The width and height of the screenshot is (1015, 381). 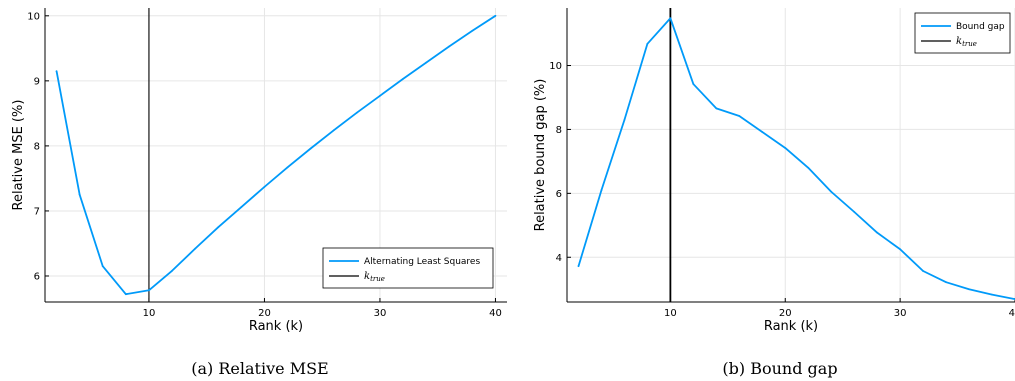 What do you see at coordinates (540, 155) in the screenshot?
I see `y-axis-label: Relative bound gap (%)` at bounding box center [540, 155].